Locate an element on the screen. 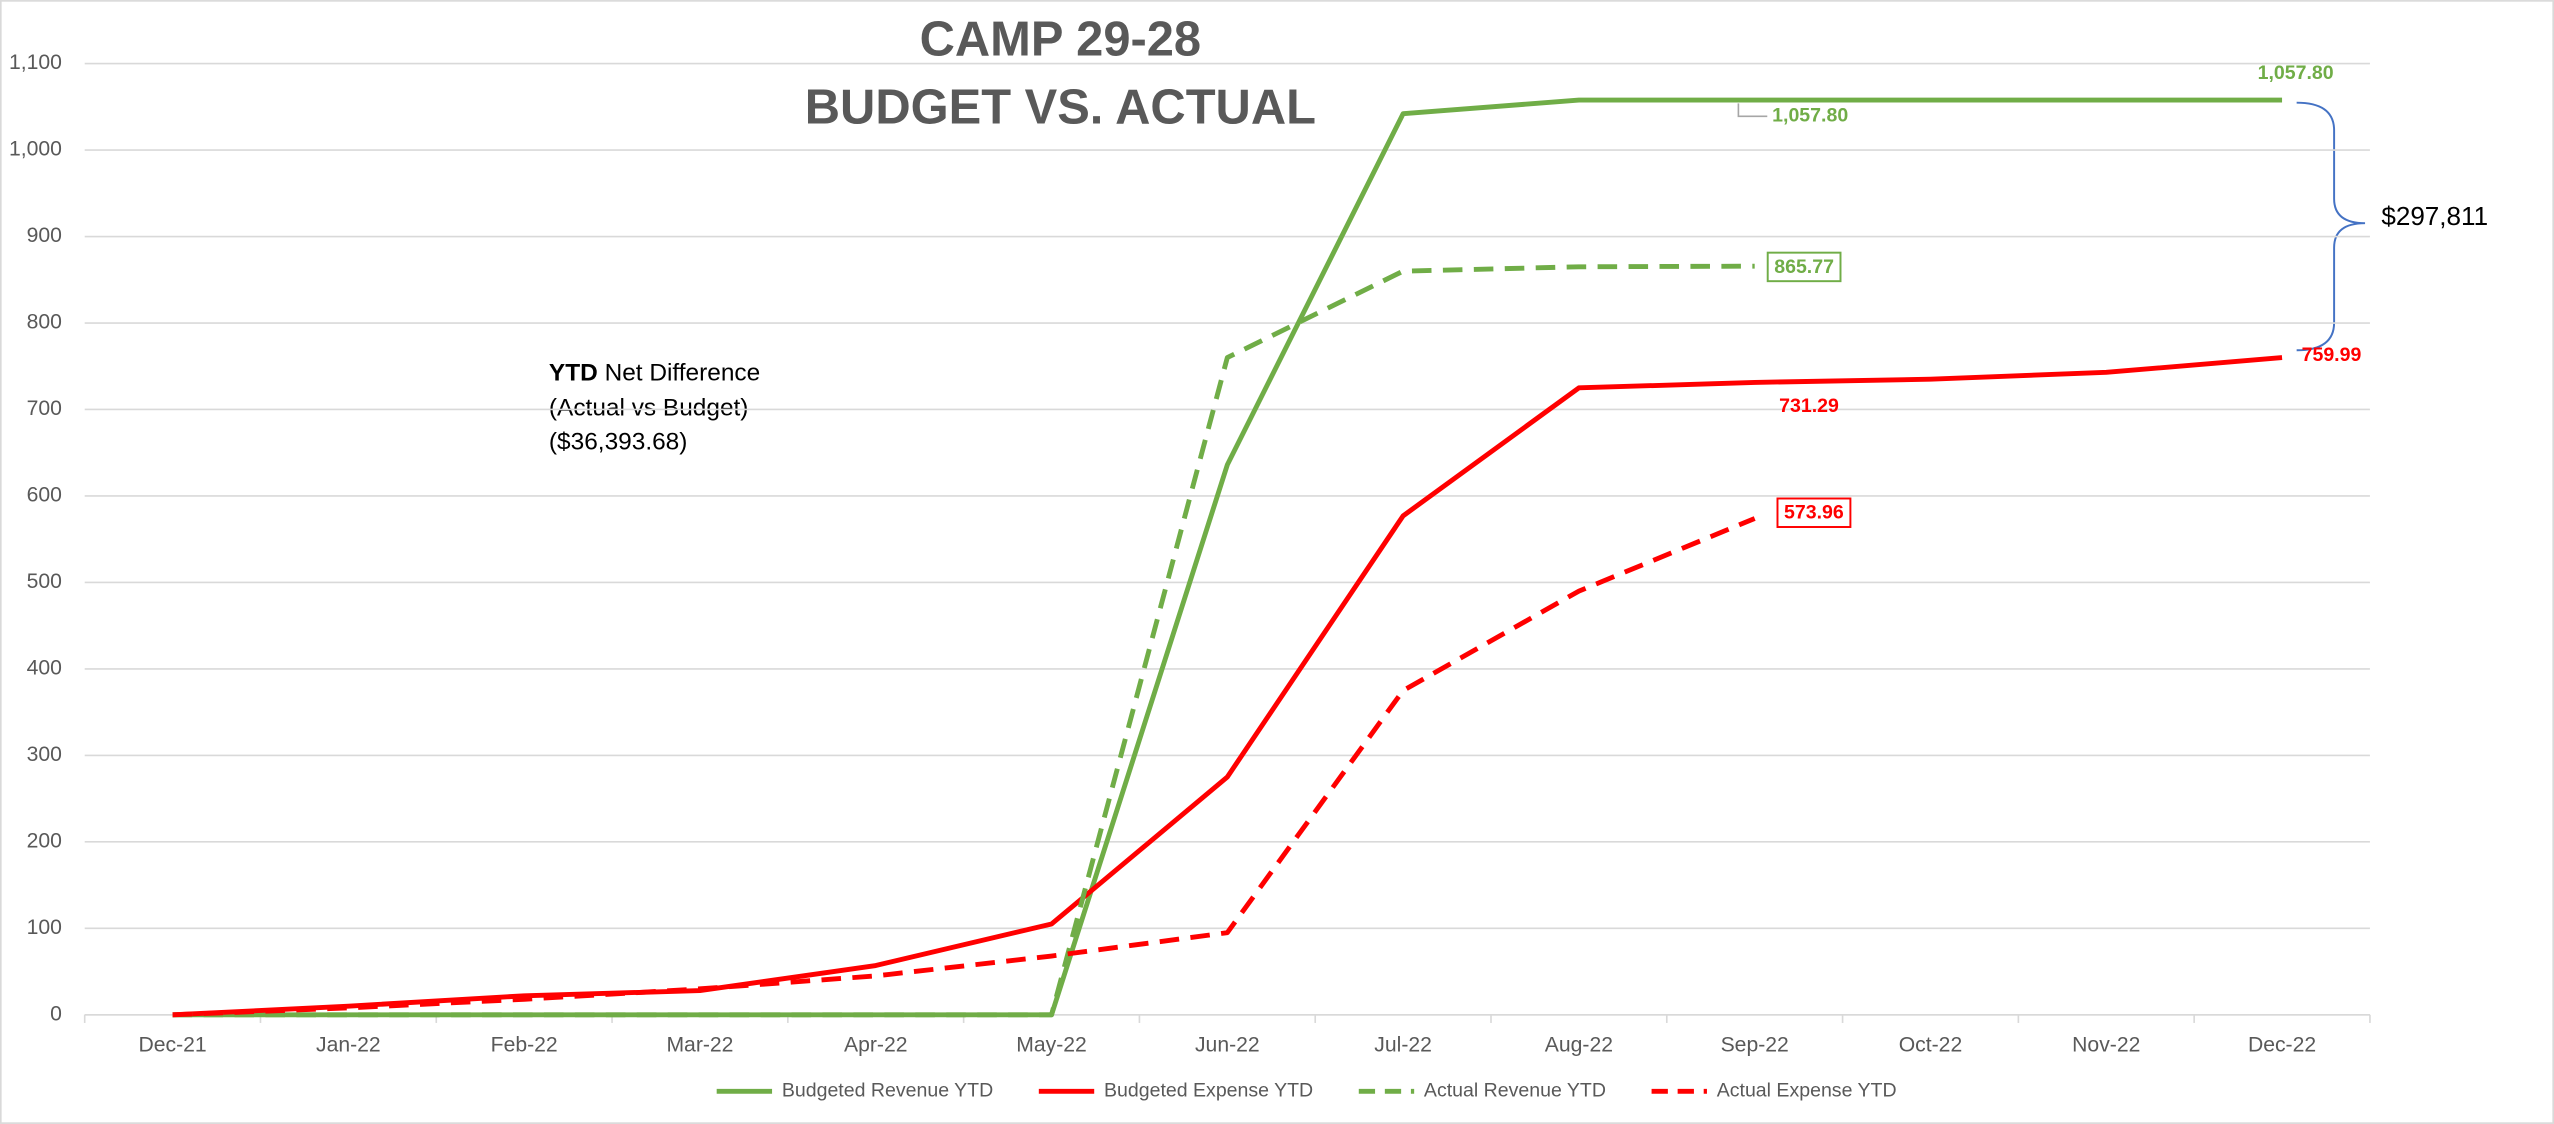 This screenshot has height=1124, width=2554. legend-label: Budgeted Revenue YTD is located at coordinates (887, 1091).